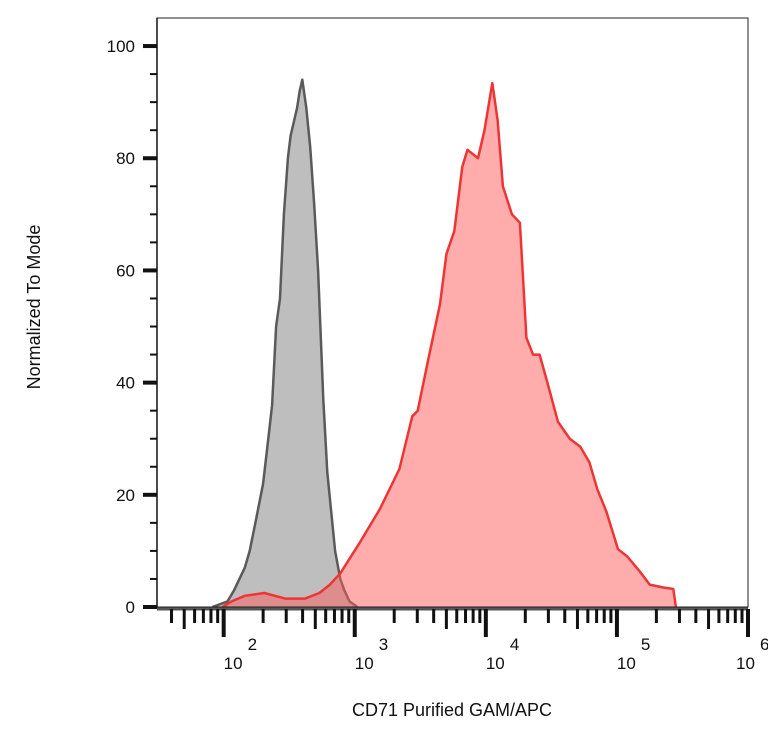  What do you see at coordinates (130, 607) in the screenshot?
I see `y-tick-label: 0` at bounding box center [130, 607].